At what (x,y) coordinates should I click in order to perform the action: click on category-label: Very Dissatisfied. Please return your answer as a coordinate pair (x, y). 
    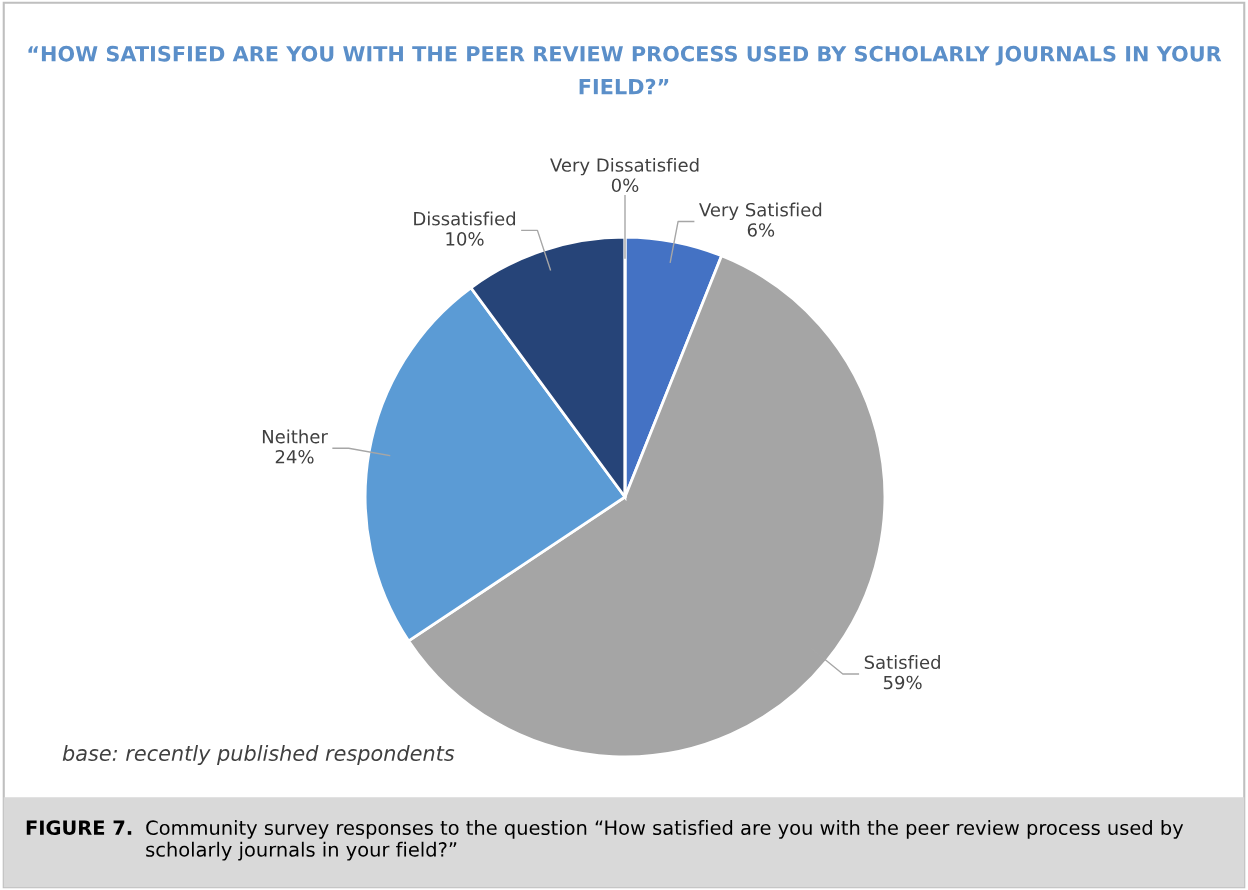
    Looking at the image, I should click on (624, 166).